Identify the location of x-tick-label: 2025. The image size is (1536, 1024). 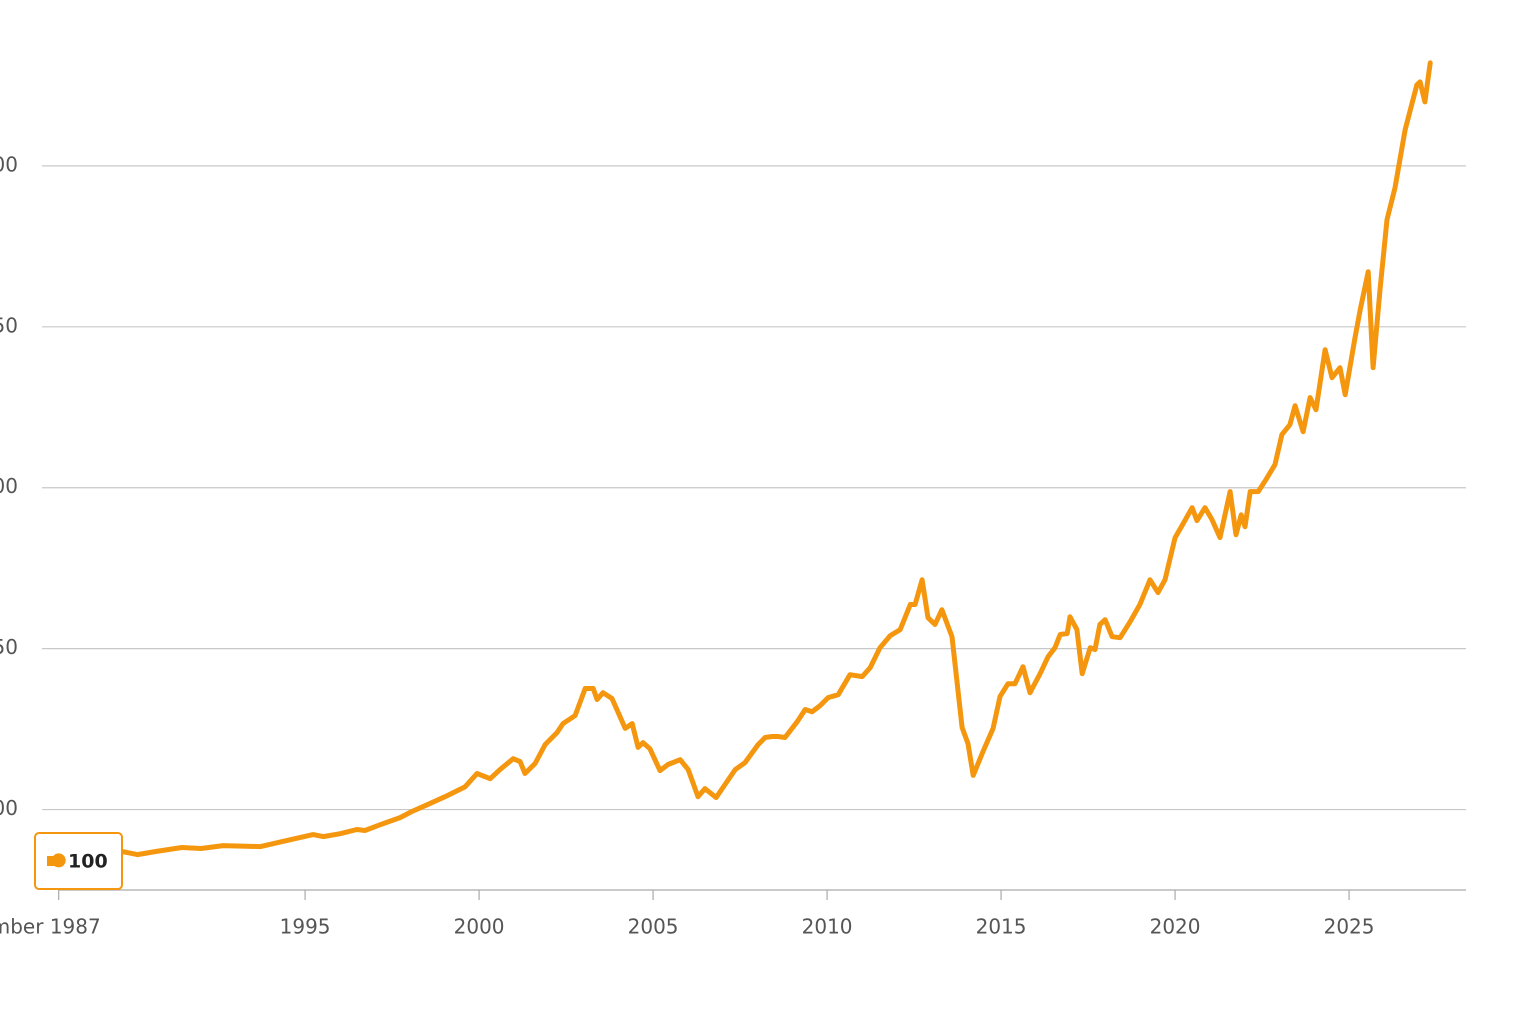
(1349, 927).